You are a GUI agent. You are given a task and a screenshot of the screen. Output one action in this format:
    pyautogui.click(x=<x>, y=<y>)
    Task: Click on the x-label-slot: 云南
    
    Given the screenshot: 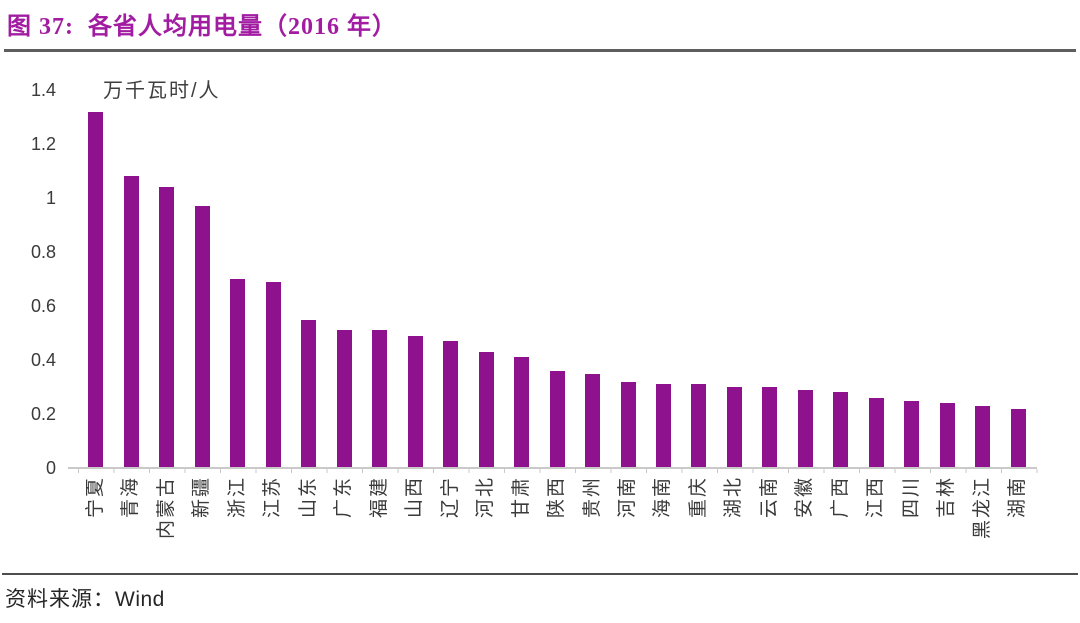 What is the action you would take?
    pyautogui.click(x=769, y=523)
    